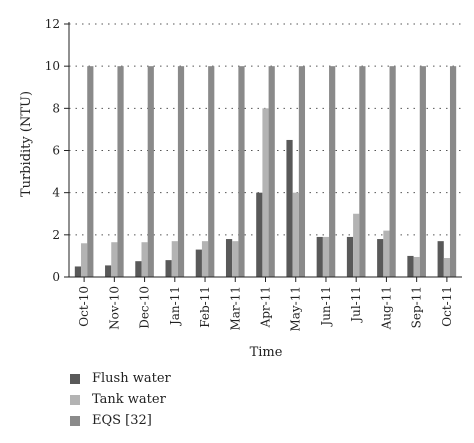 Image resolution: width=474 pixels, height=443 pixels. I want to click on y-tick-label-0: 0, so click(56, 277).